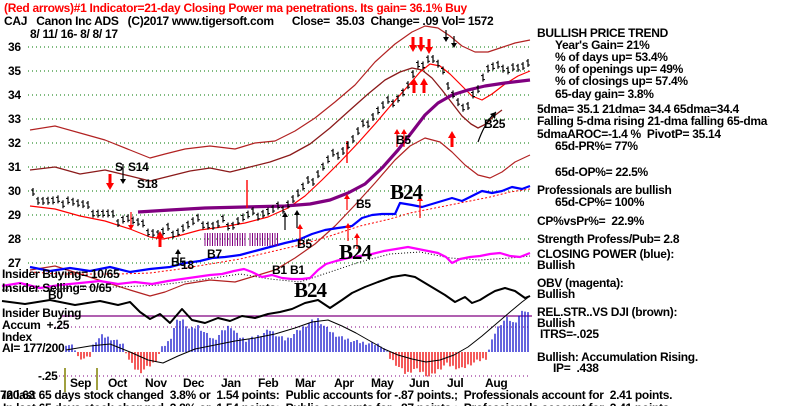 The image size is (800, 406). What do you see at coordinates (600, 202) in the screenshot?
I see `analysis-line: 65d-CP%= 100%` at bounding box center [600, 202].